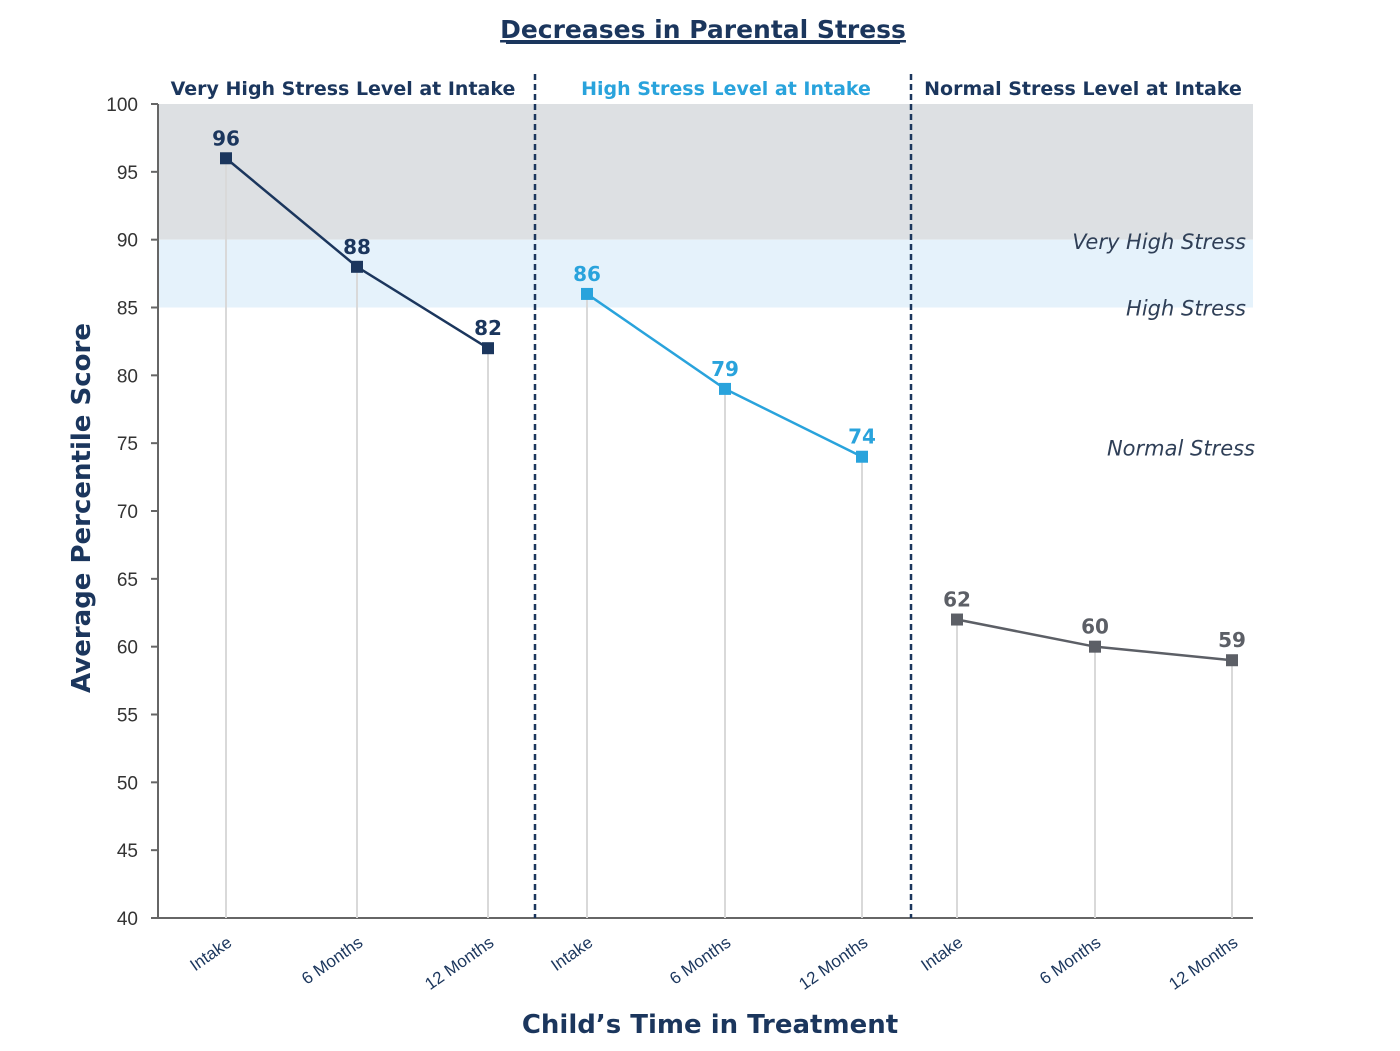  Describe the element at coordinates (705, 273) in the screenshot. I see `band-high` at that location.